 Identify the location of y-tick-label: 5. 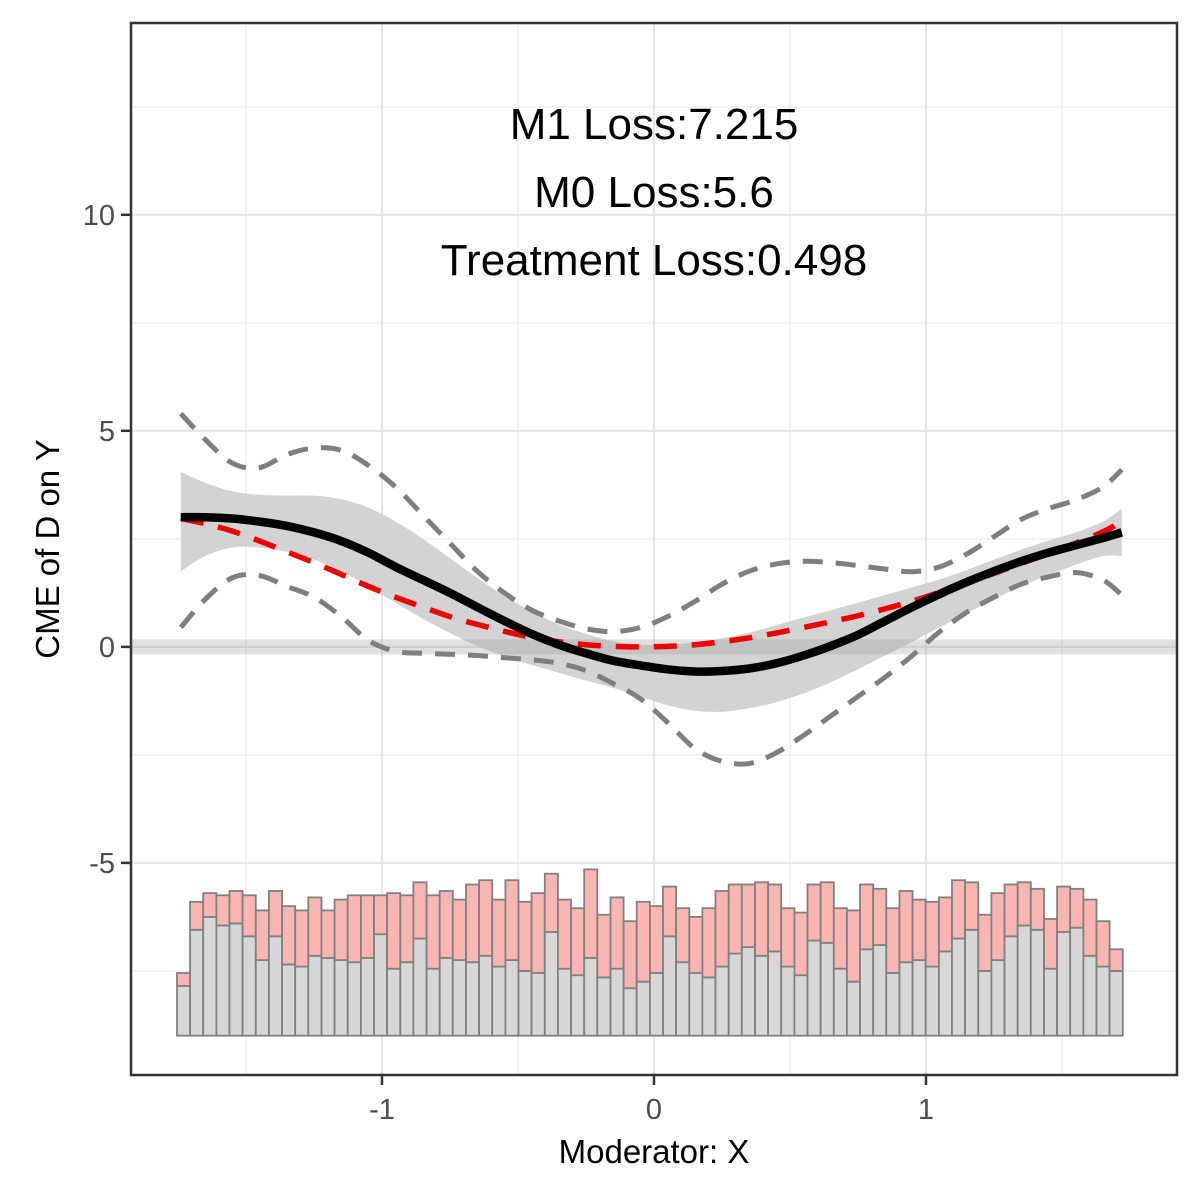
(107, 432).